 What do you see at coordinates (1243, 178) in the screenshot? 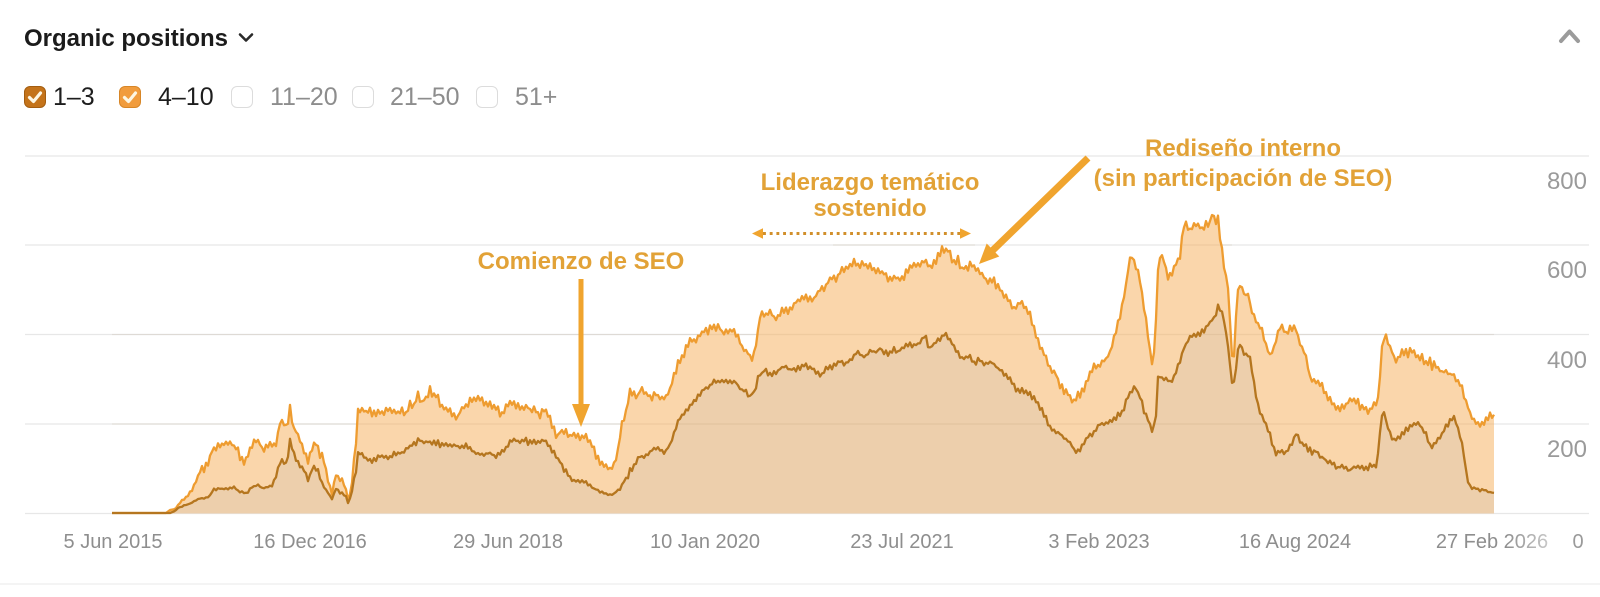
I see `svg-text: (sin participación de SEO)` at bounding box center [1243, 178].